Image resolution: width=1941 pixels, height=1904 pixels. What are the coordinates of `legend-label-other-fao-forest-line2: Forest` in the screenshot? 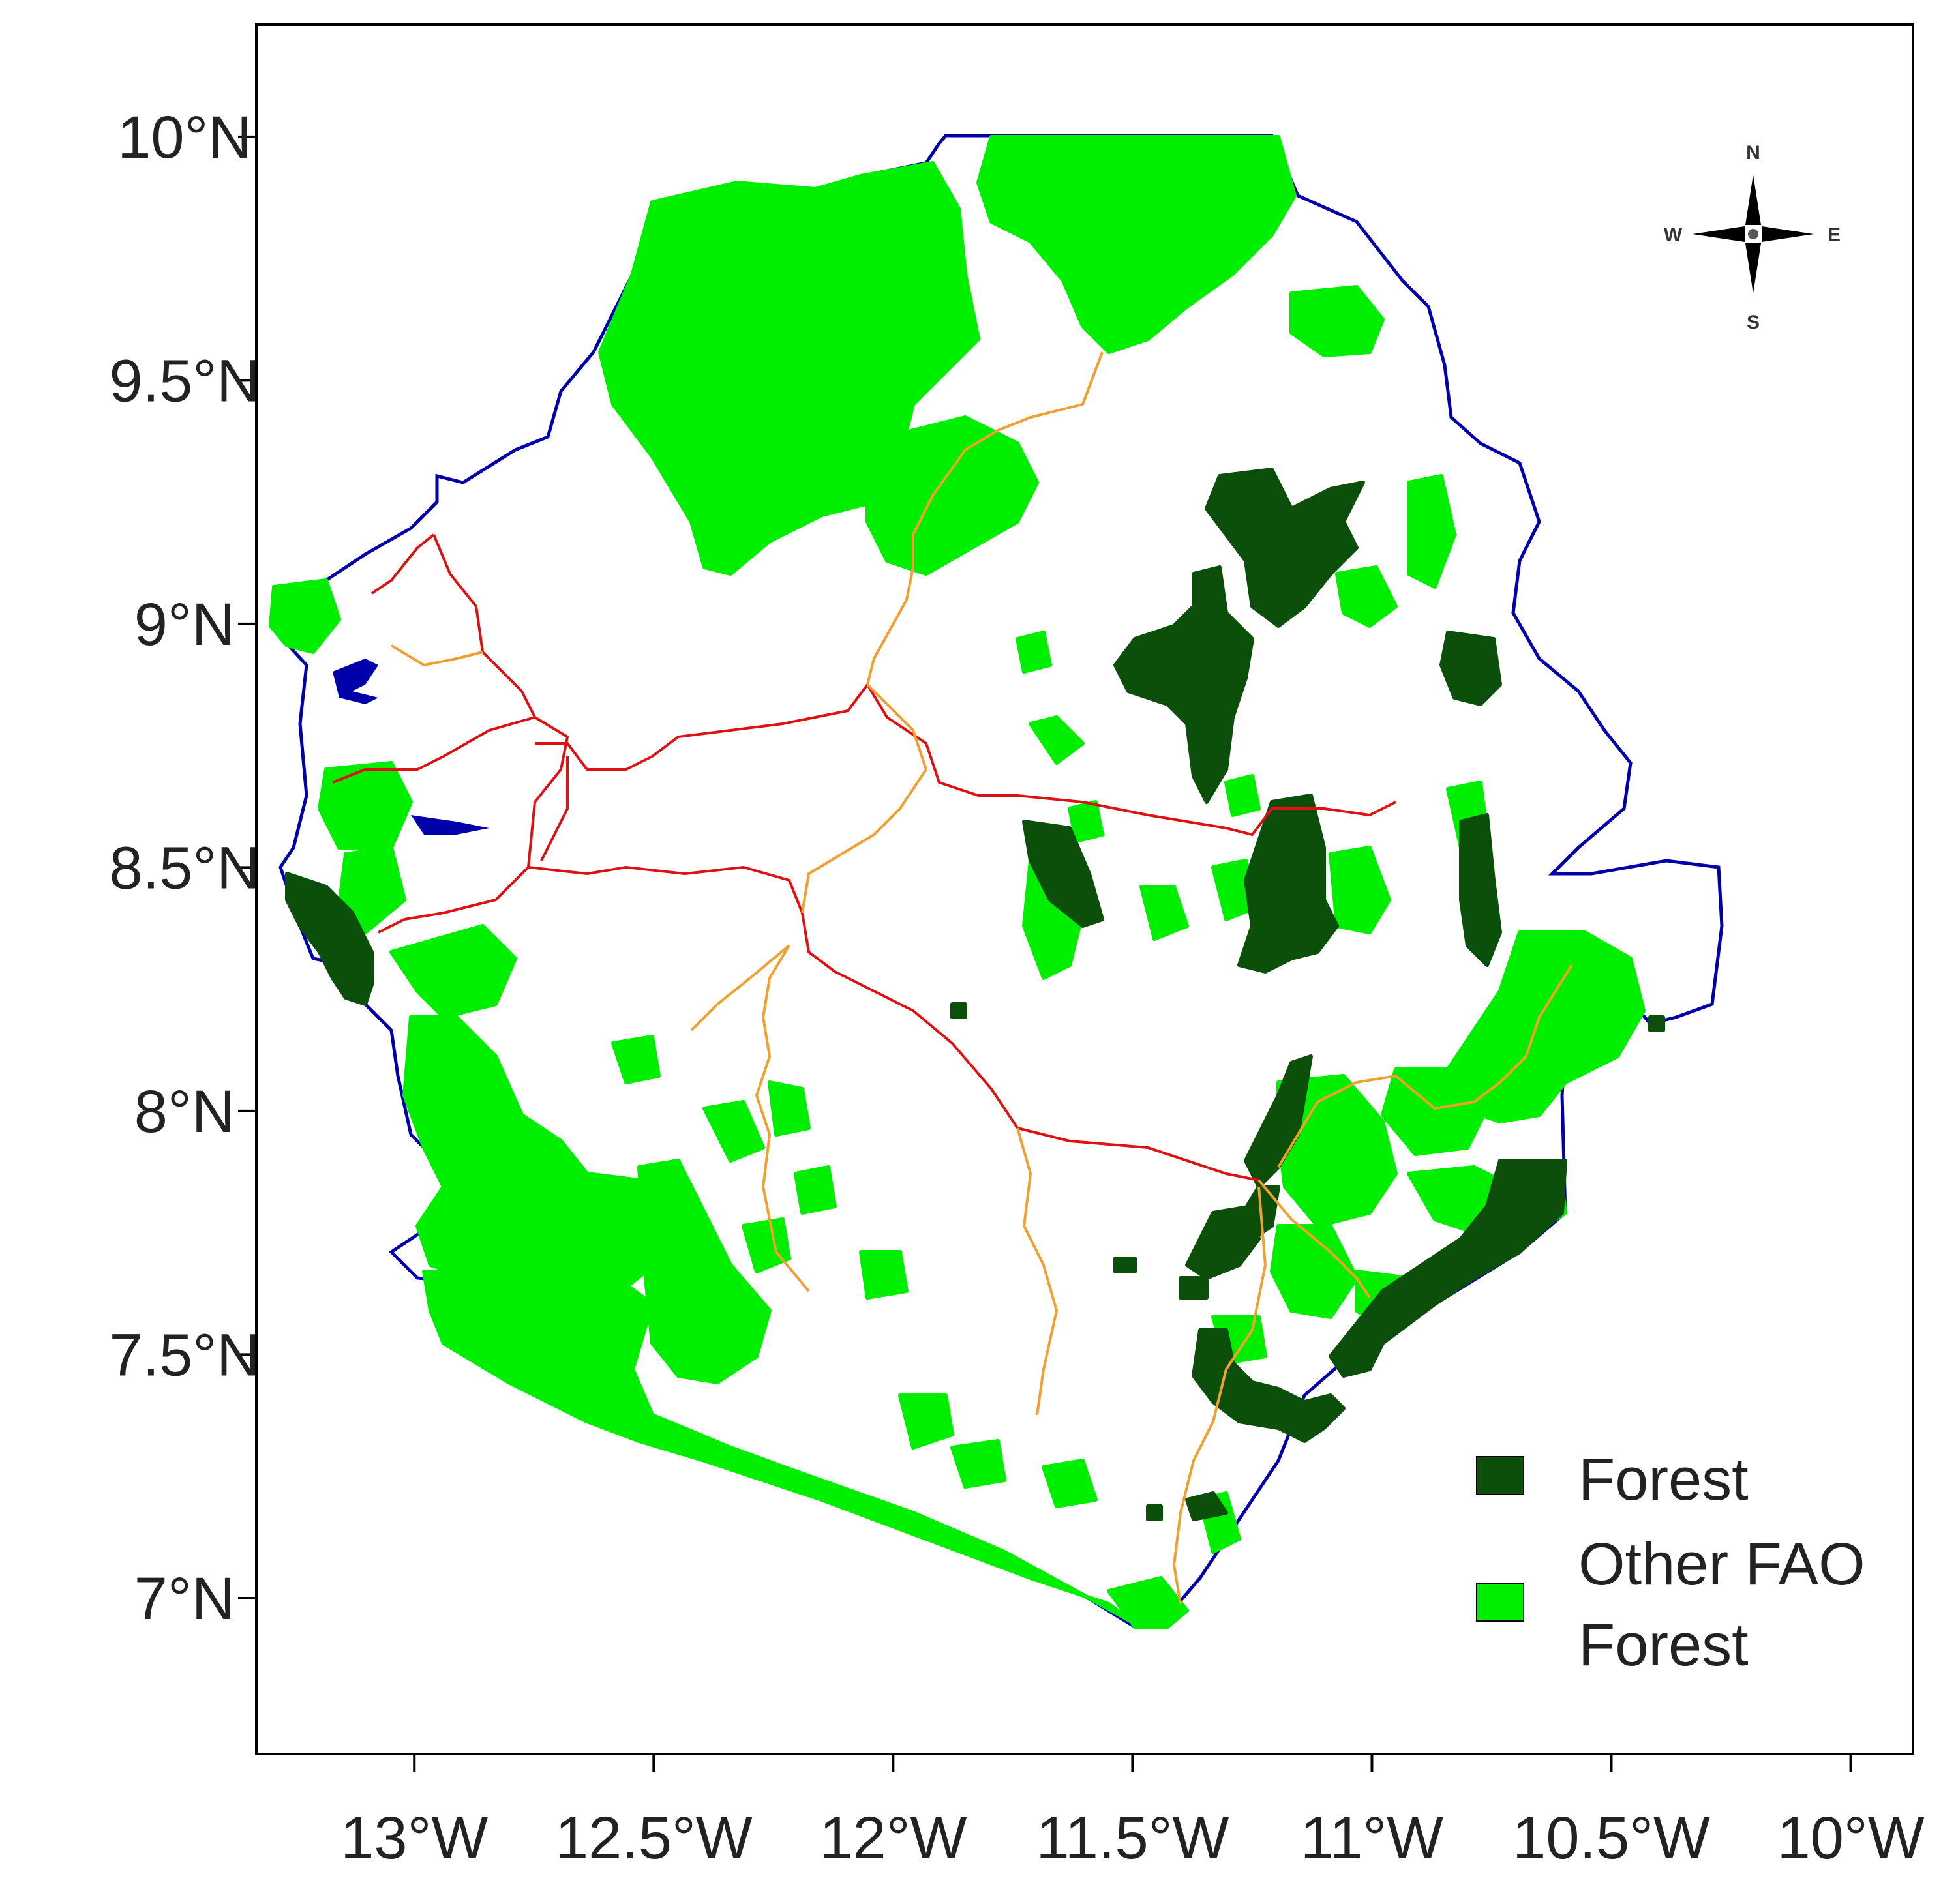 It's located at (1663, 1645).